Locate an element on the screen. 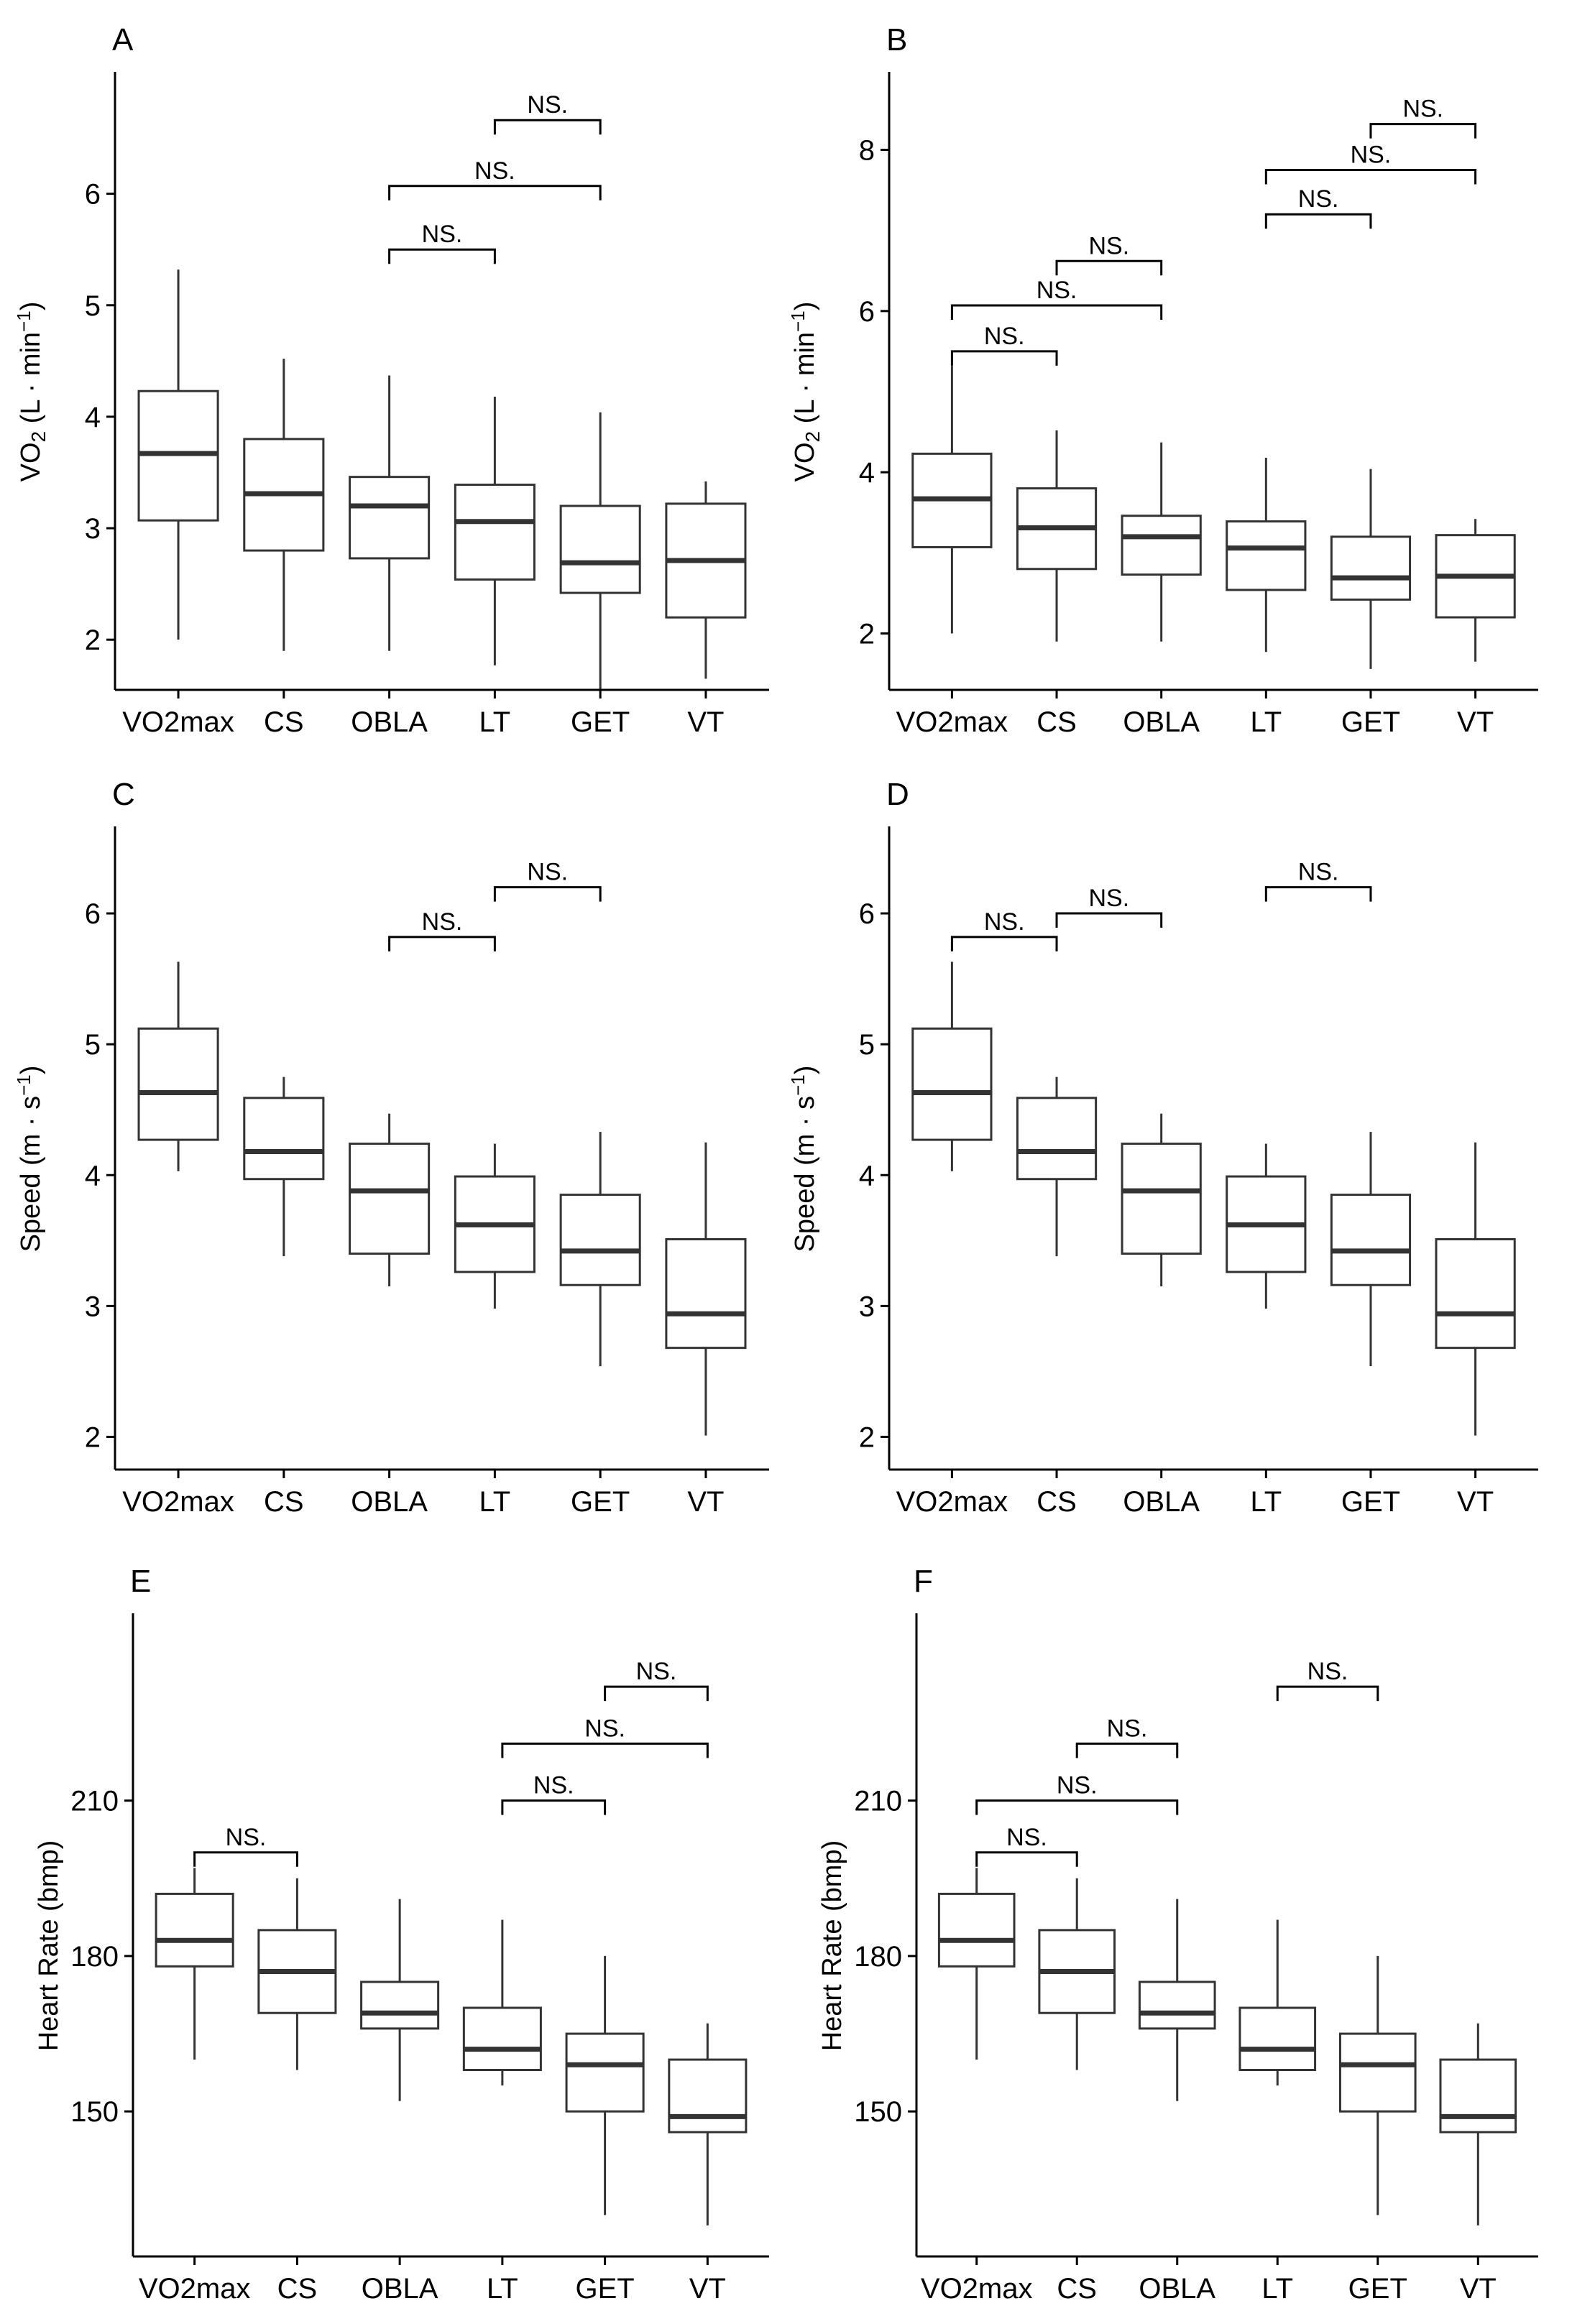  x-tick-label: LT is located at coordinates (1277, 2289).